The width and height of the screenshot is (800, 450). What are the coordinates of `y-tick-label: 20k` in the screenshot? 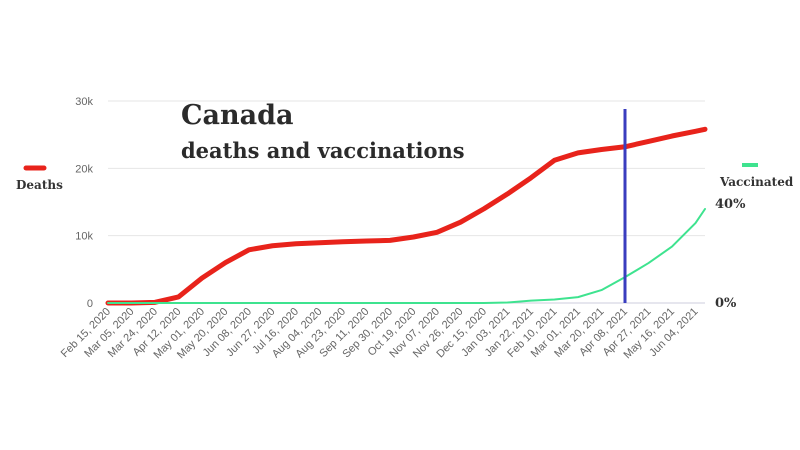 It's located at (84, 169).